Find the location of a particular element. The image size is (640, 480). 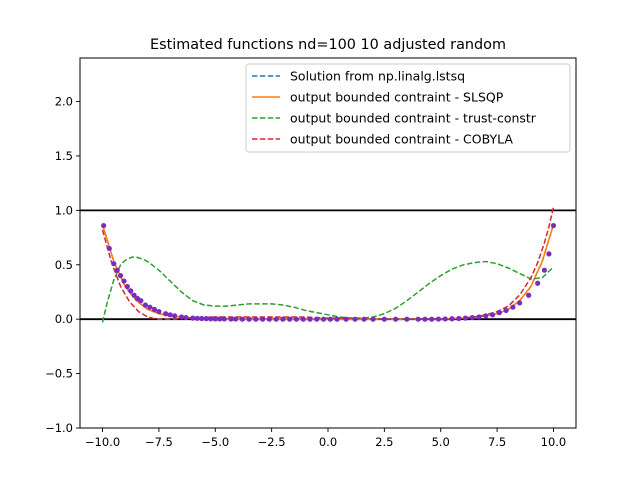

x-tick-label: −2.5 is located at coordinates (272, 442).